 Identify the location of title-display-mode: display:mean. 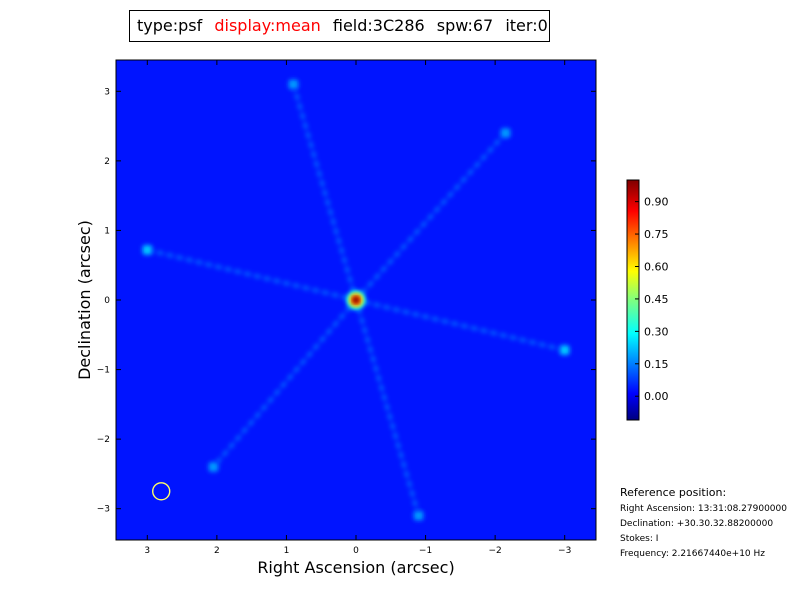
(267, 25).